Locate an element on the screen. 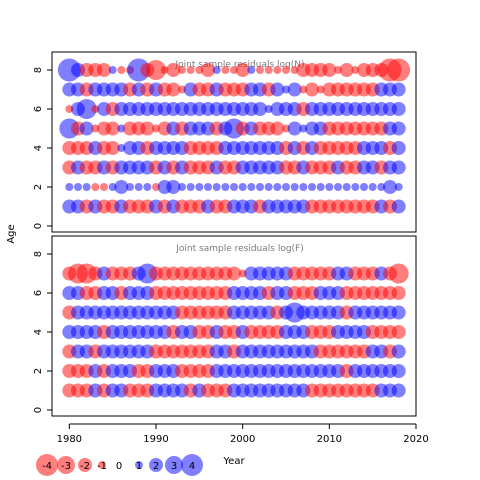 The width and height of the screenshot is (480, 480). legend-label: -4 is located at coordinates (47, 466).